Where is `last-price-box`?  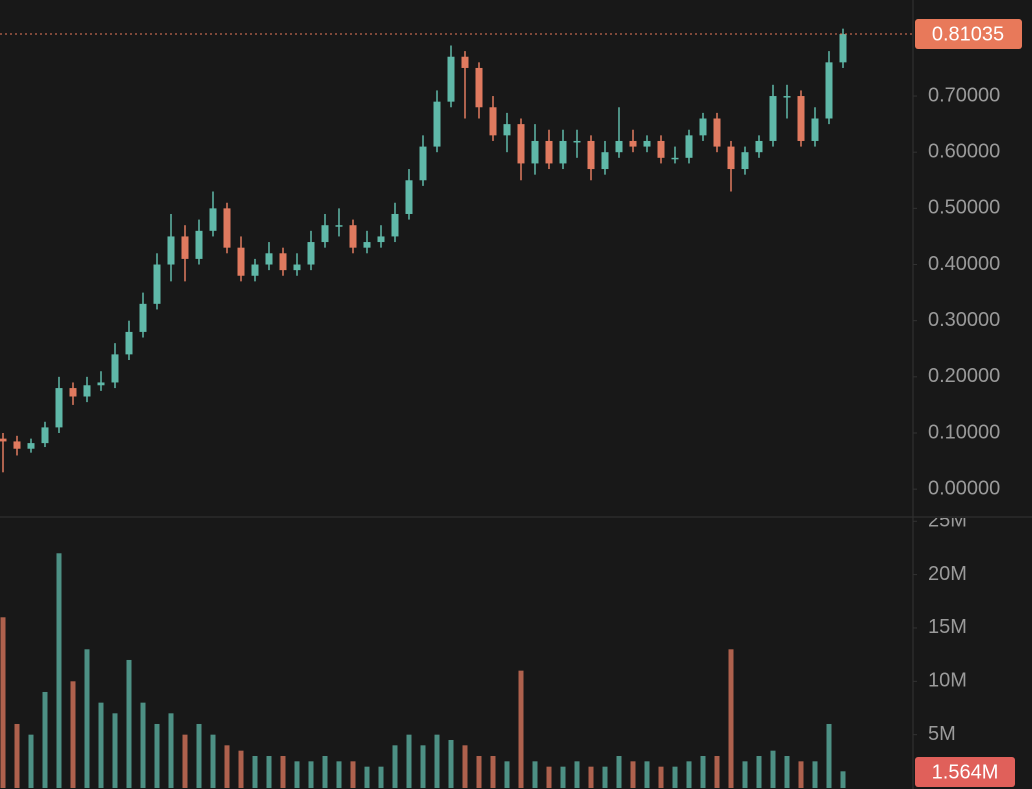
last-price-box is located at coordinates (968, 34).